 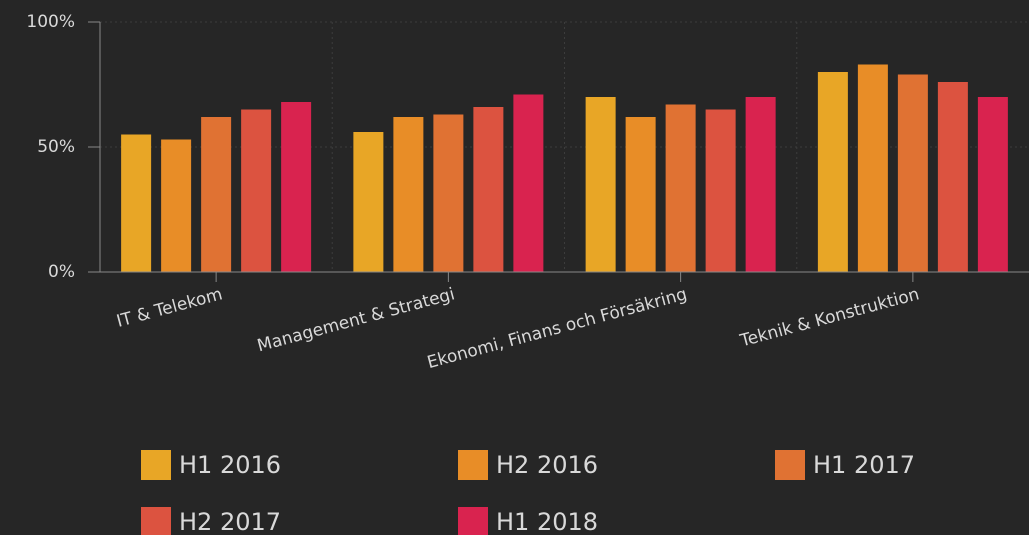 What do you see at coordinates (61, 272) in the screenshot?
I see `y-tick-label: 0%` at bounding box center [61, 272].